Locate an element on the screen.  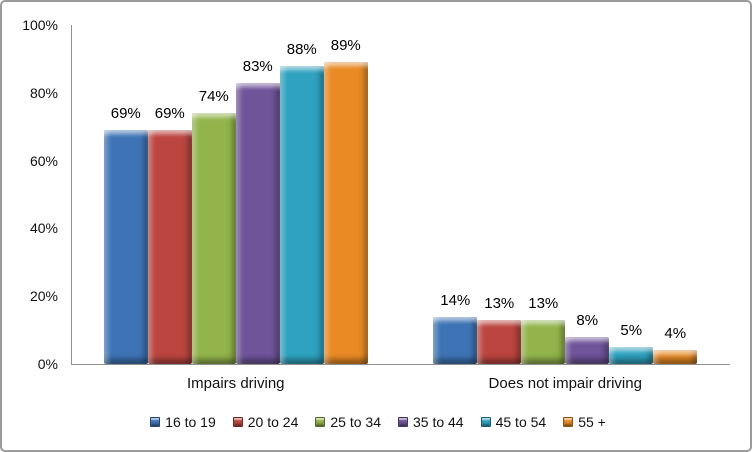
bar-20-to-24-impairs-driving is located at coordinates (169, 247).